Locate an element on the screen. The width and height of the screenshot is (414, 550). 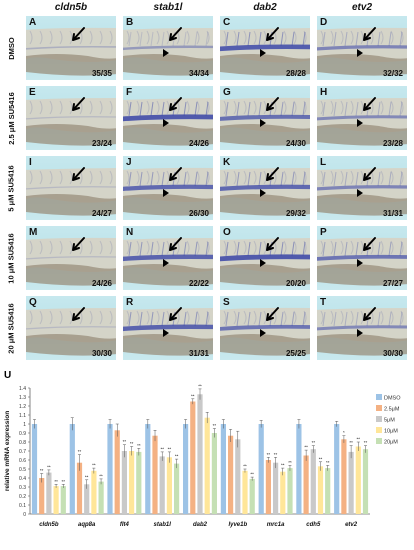
legend-swatch is located at coordinates (379, 419).